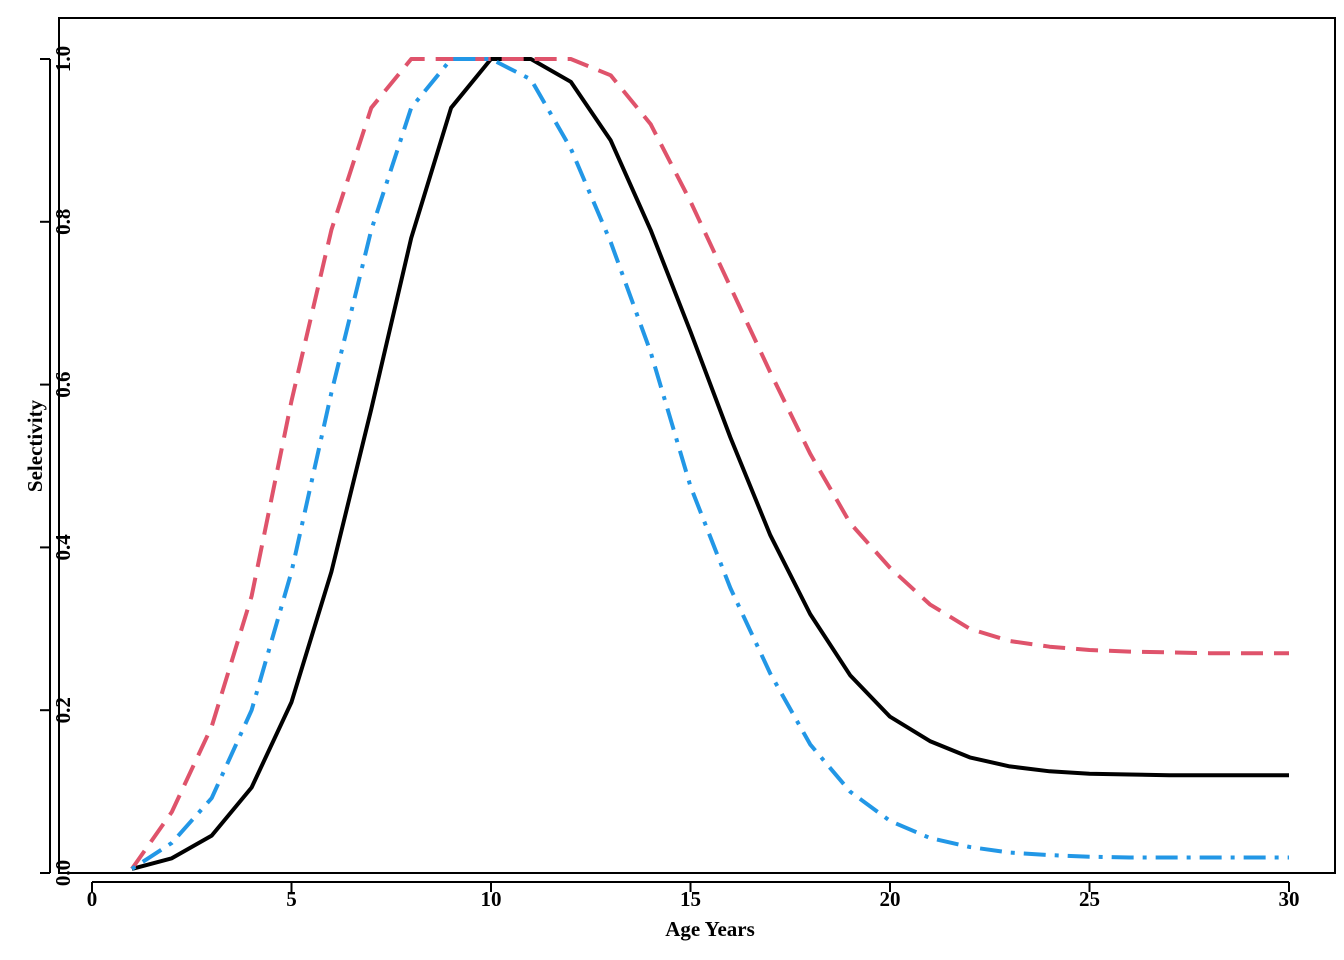 The image size is (1344, 960). I want to click on y-axis-title: Selectivity, so click(35, 445).